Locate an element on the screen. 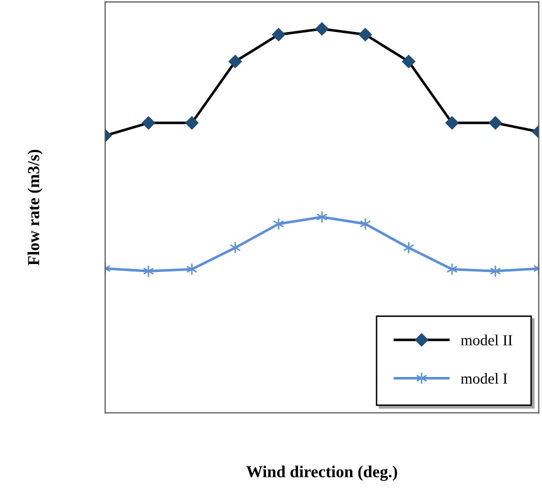 This screenshot has height=495, width=542. x-axis-title: Wind direction (deg.) is located at coordinates (322, 473).